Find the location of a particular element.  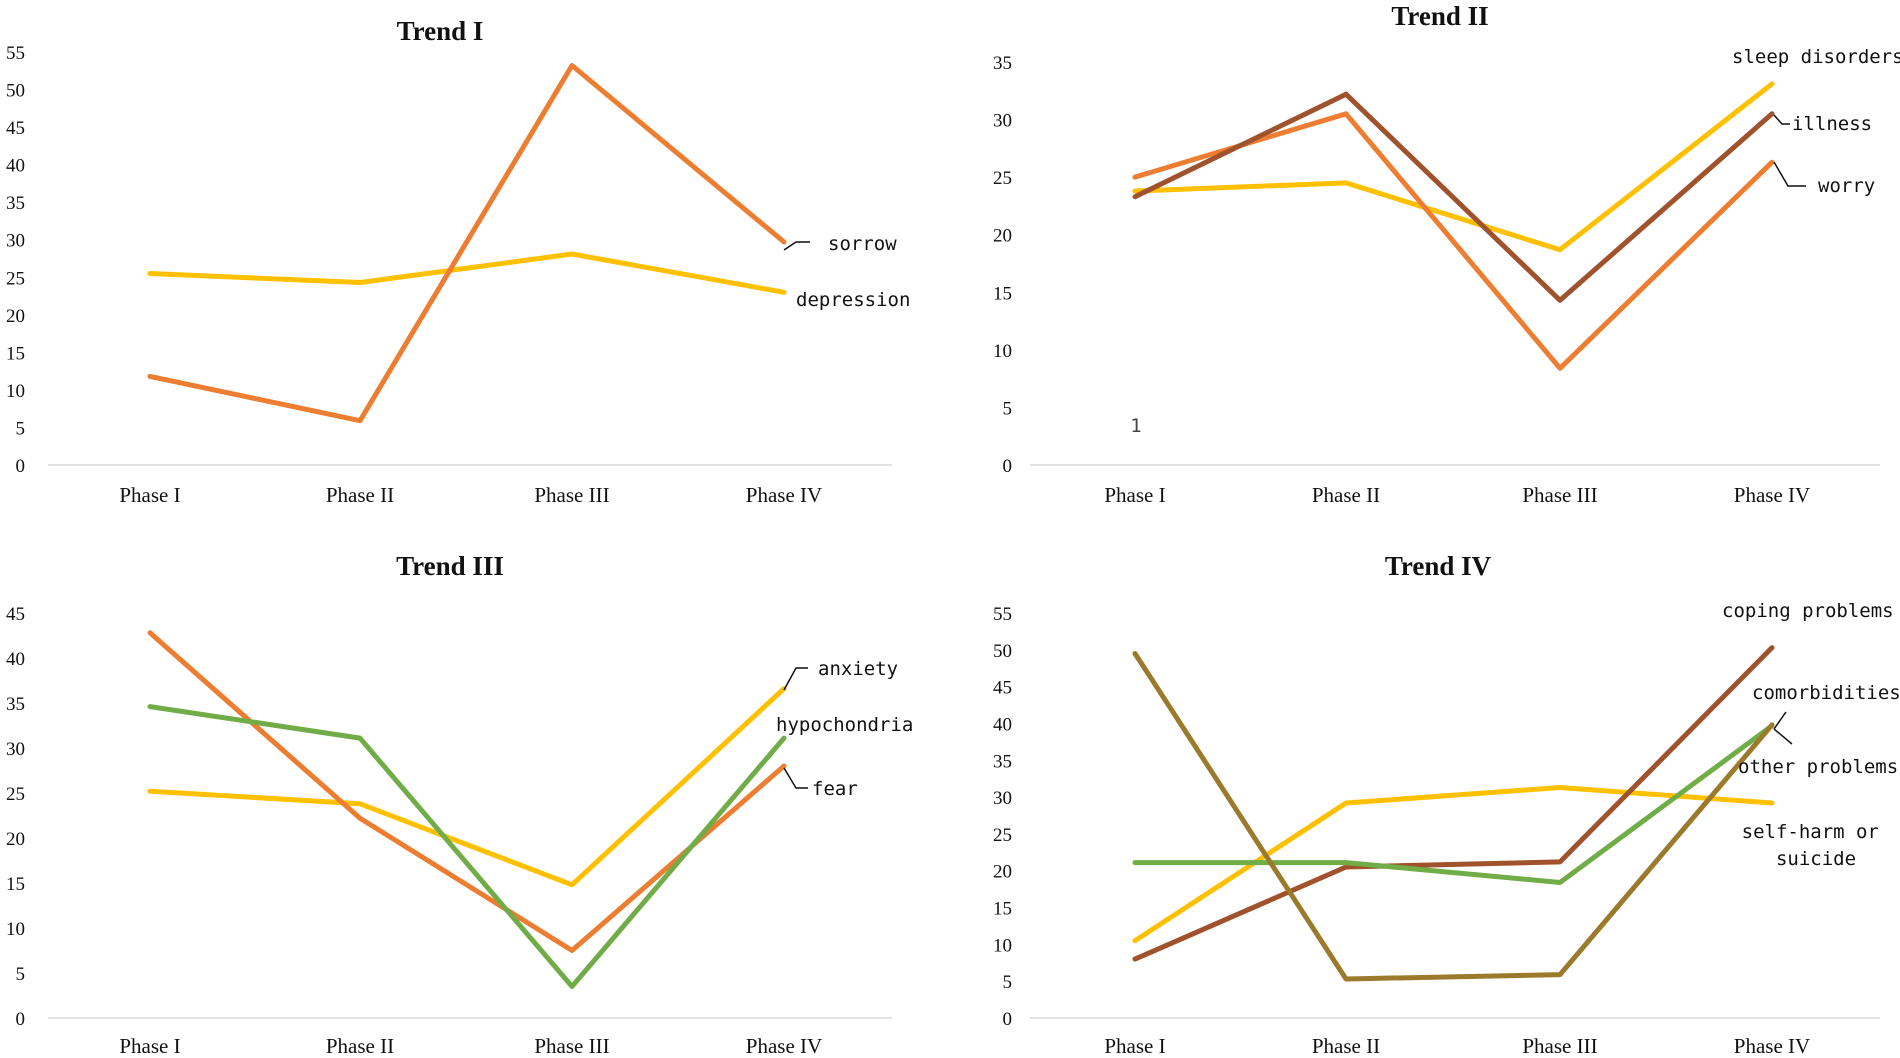

label-part: self-harm or is located at coordinates (1810, 832).